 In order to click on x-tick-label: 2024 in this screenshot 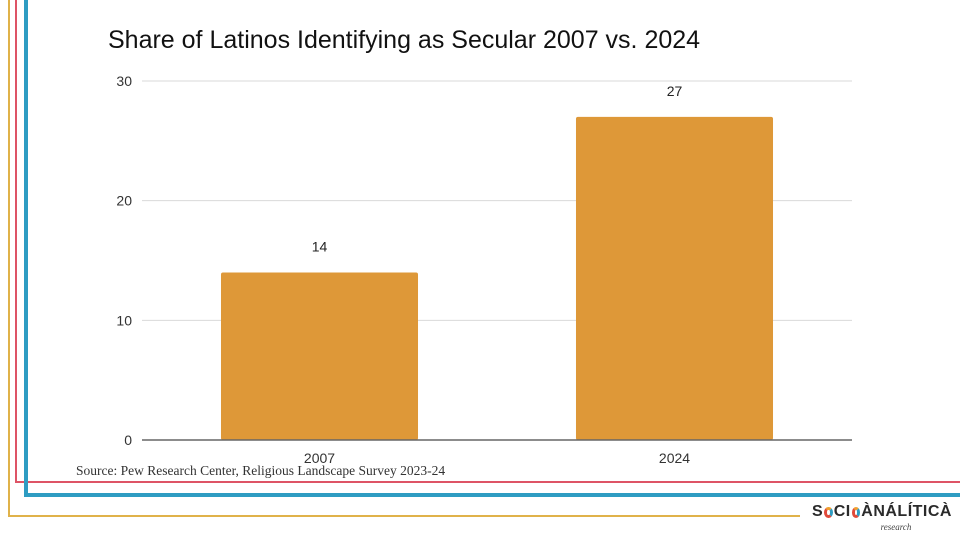, I will do `click(674, 458)`.